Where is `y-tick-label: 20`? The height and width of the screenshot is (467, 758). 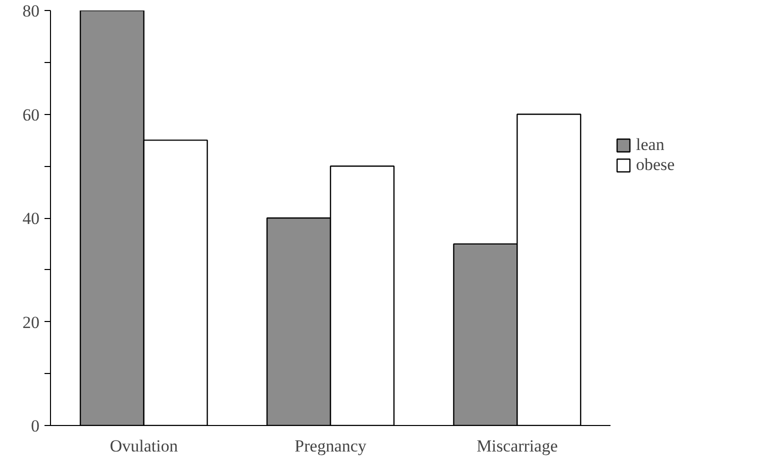
y-tick-label: 20 is located at coordinates (31, 322).